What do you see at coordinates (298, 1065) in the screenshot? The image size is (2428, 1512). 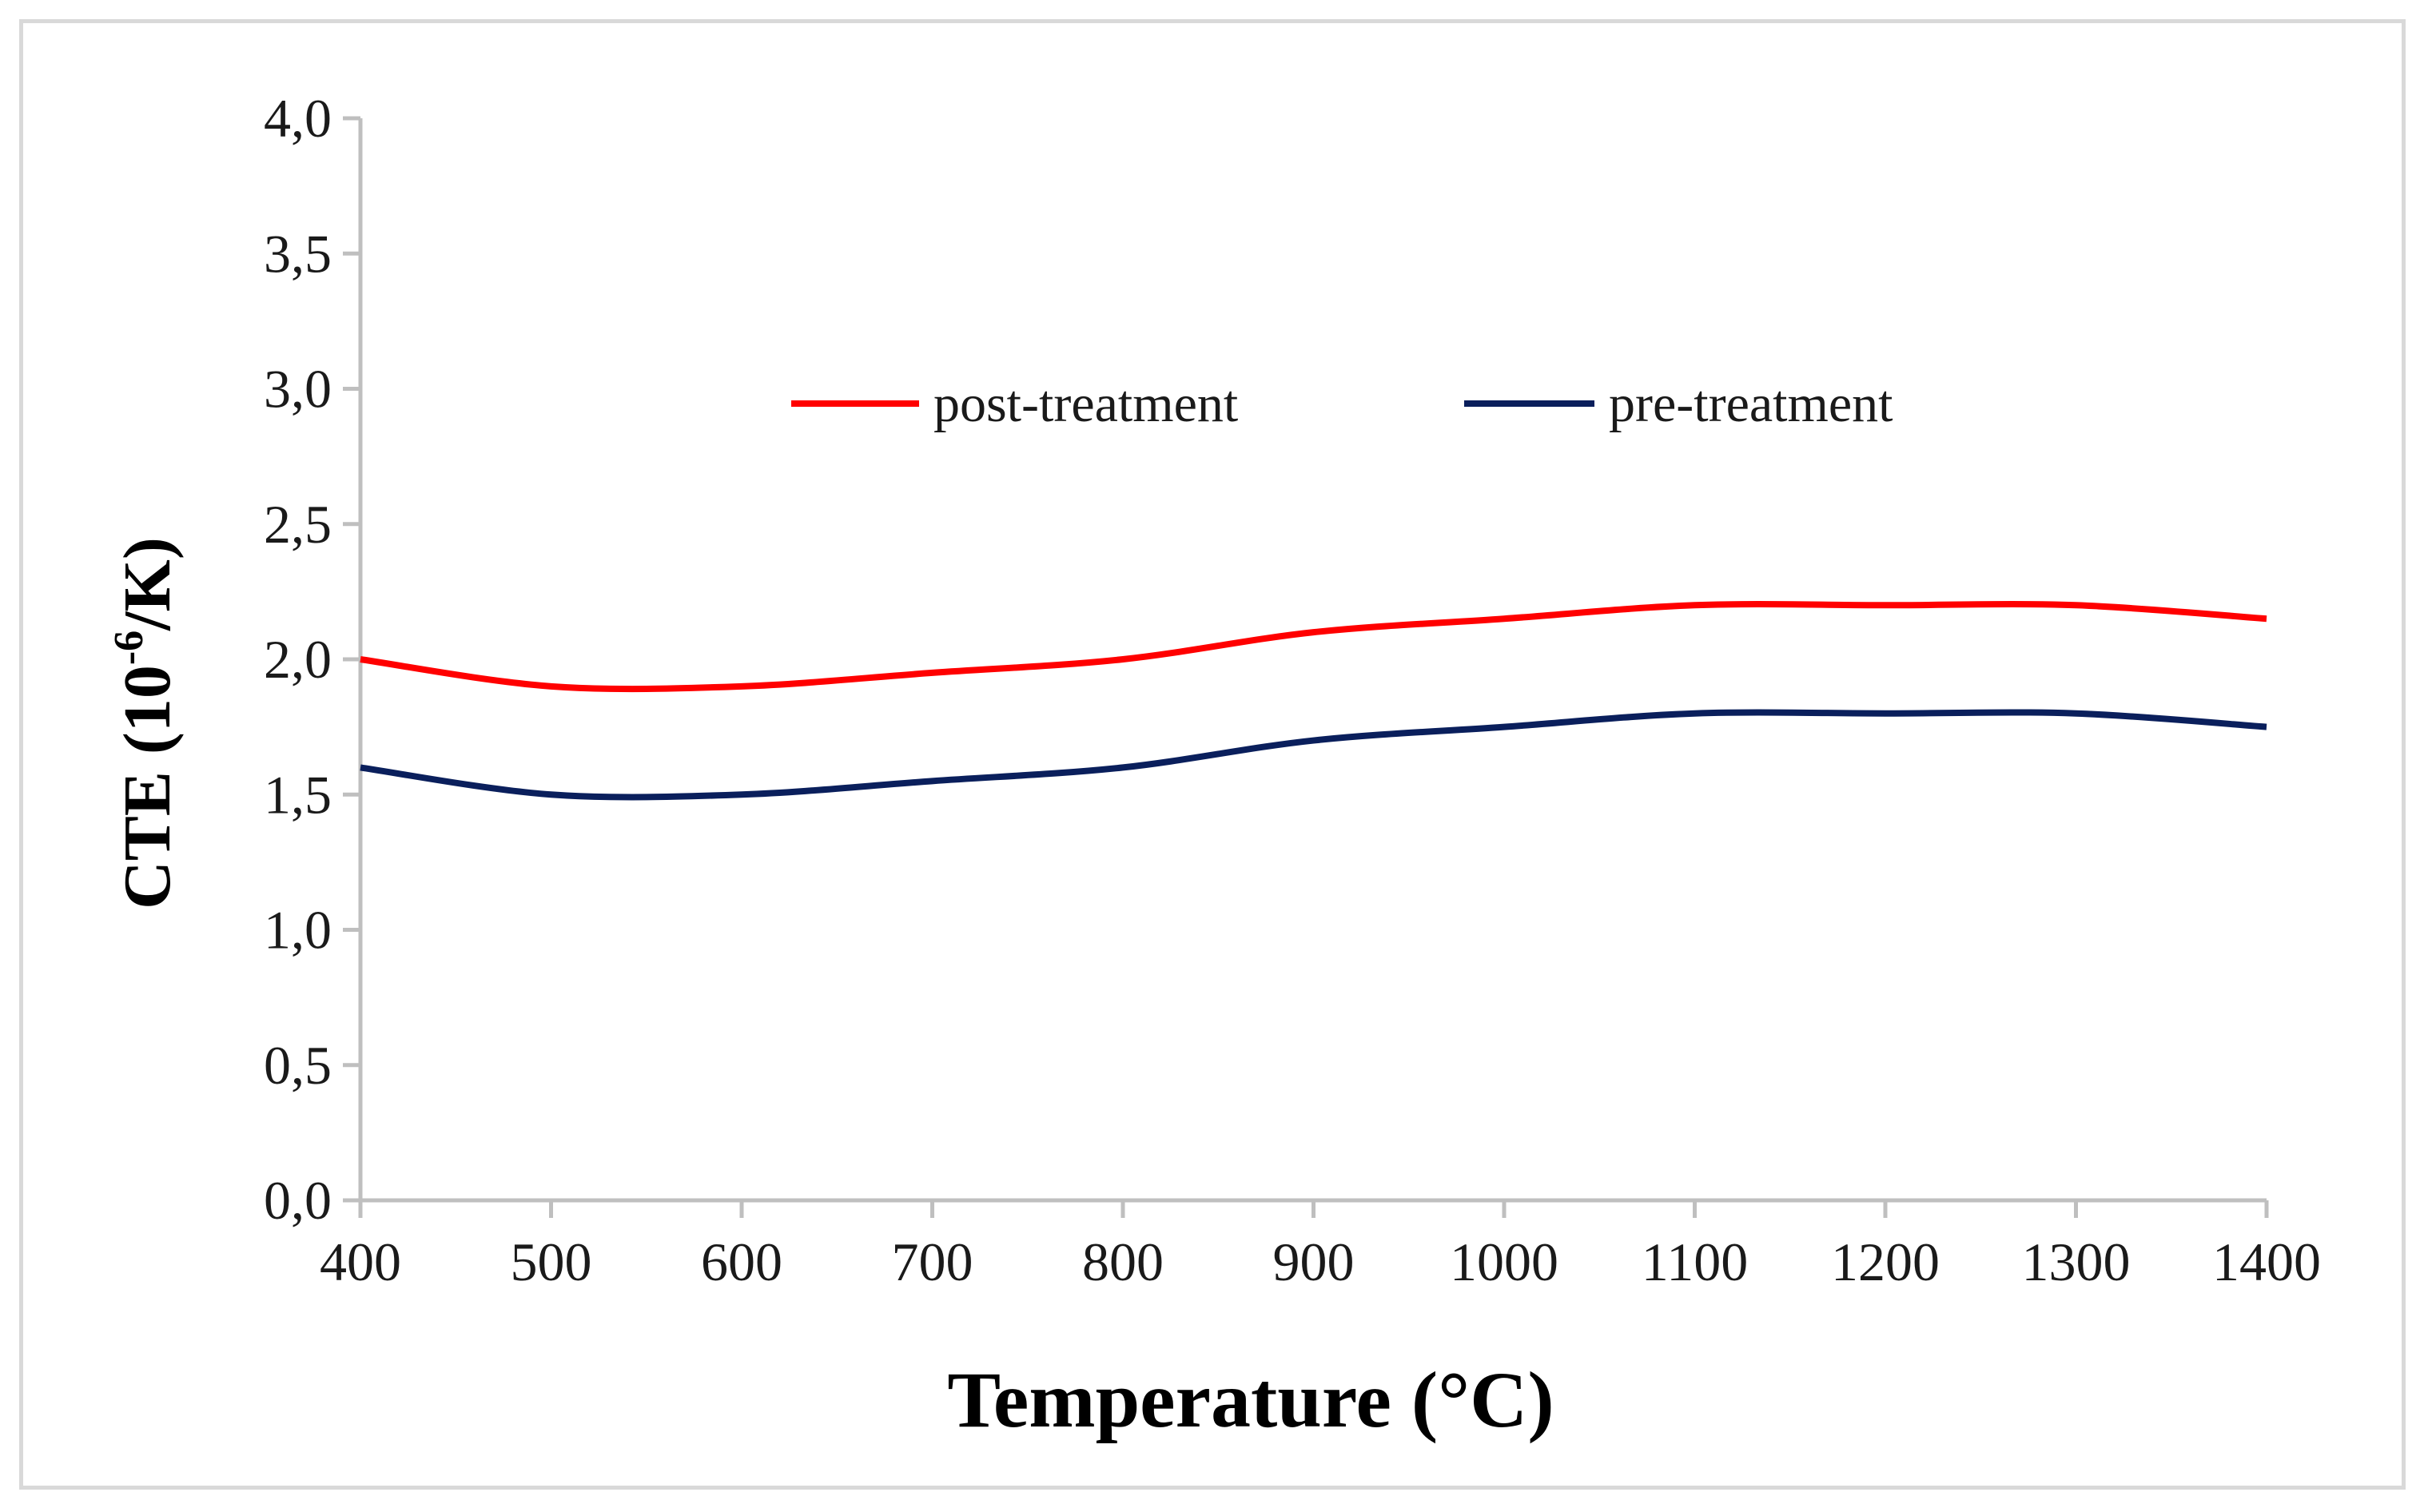 I see `y-tick-label: 0,5` at bounding box center [298, 1065].